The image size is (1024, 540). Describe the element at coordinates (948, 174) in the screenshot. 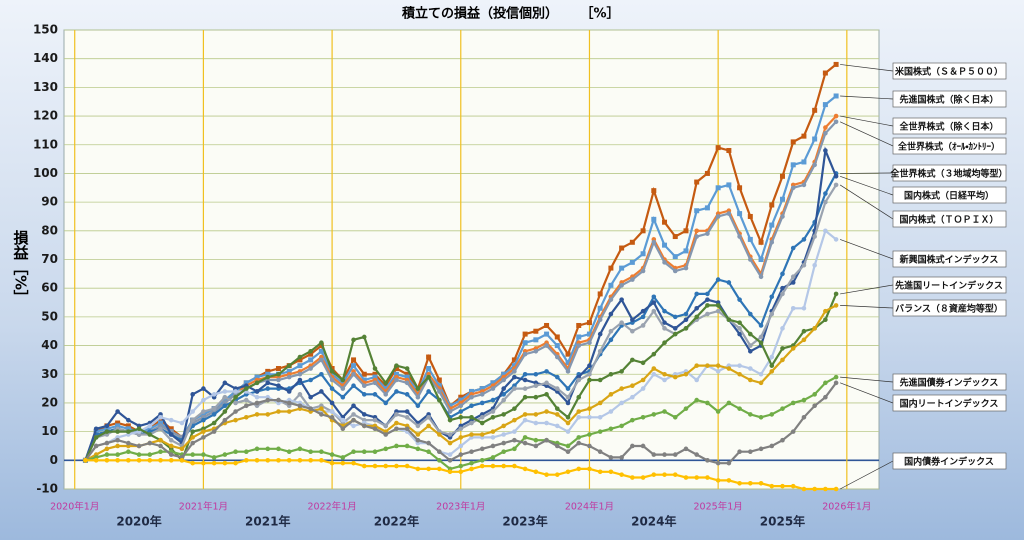

I see `legend-label: 全世界株式（３地域均等型）` at that location.